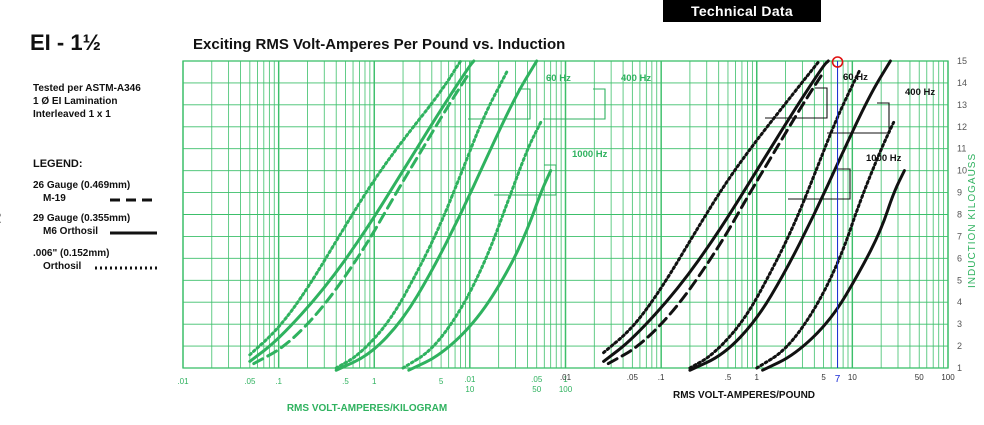 The image size is (984, 425). I want to click on marker-label: 7, so click(838, 379).